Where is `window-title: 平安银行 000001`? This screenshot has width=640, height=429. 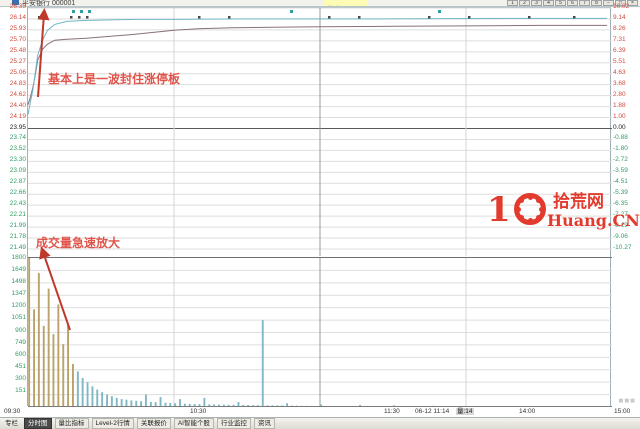
window-title: 平安银行 000001 is located at coordinates (49, 3).